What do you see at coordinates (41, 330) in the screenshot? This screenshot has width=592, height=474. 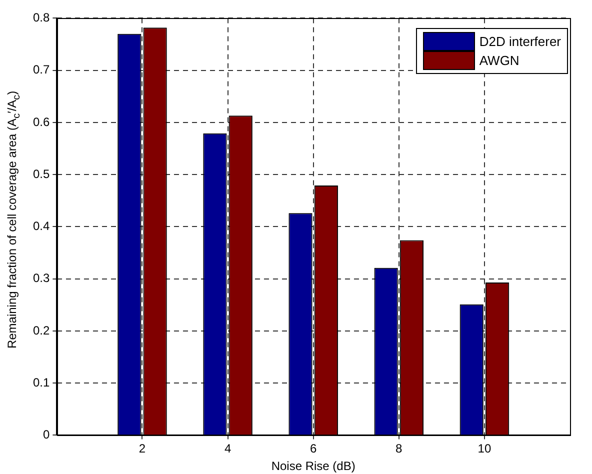 I see `y-tick-label: 0.2` at bounding box center [41, 330].